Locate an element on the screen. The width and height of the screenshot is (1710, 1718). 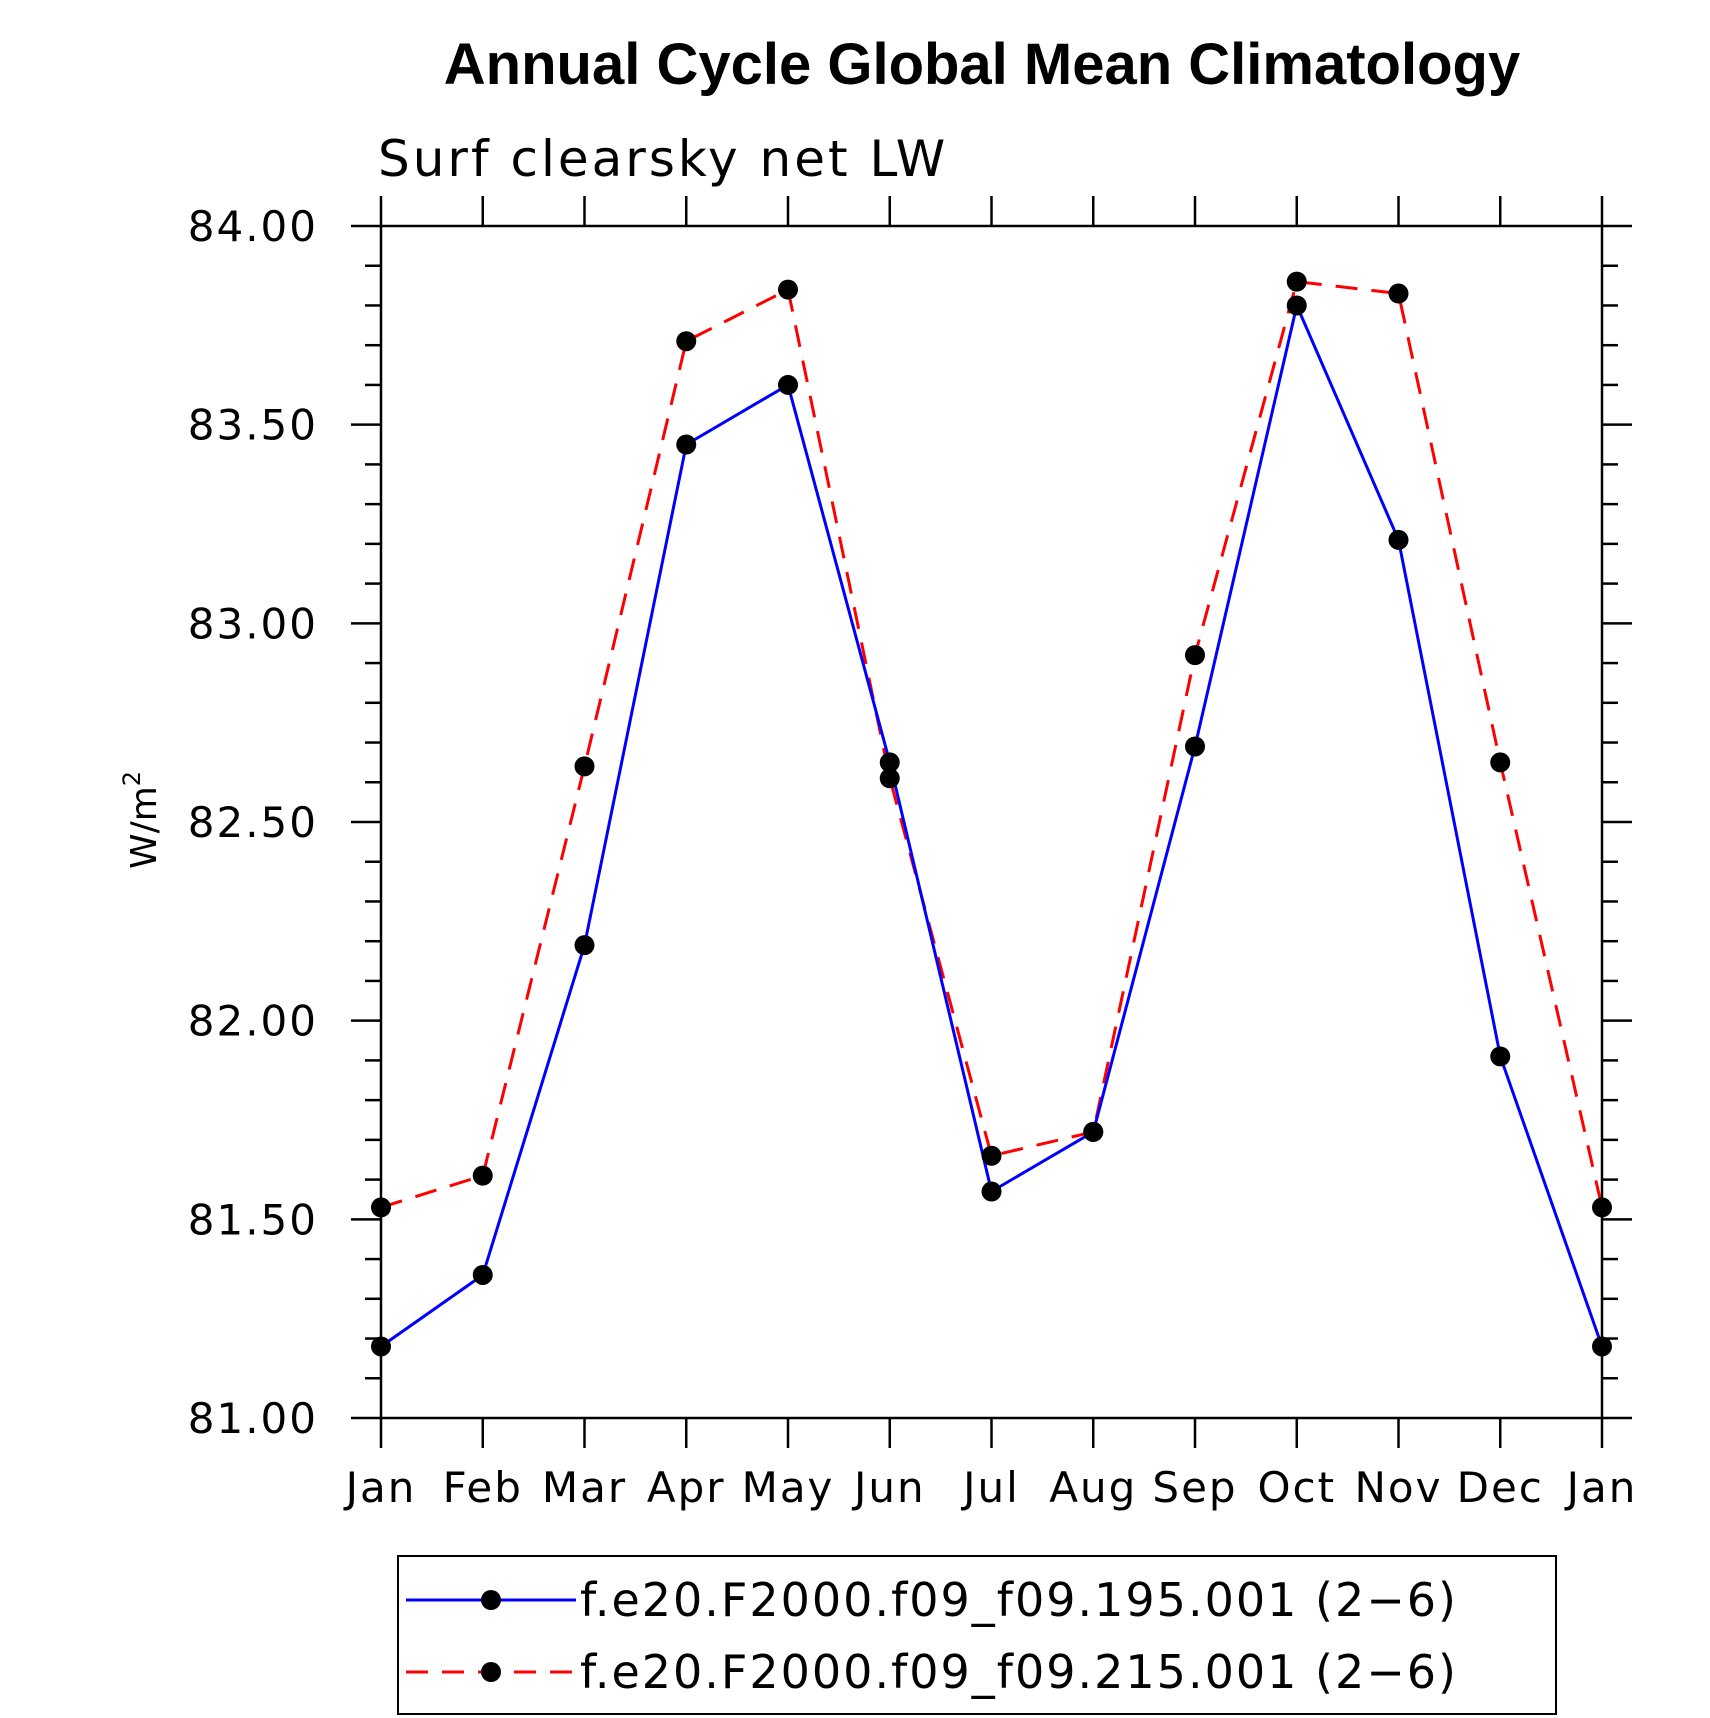
x-tick-label: Sep is located at coordinates (1194, 1487).